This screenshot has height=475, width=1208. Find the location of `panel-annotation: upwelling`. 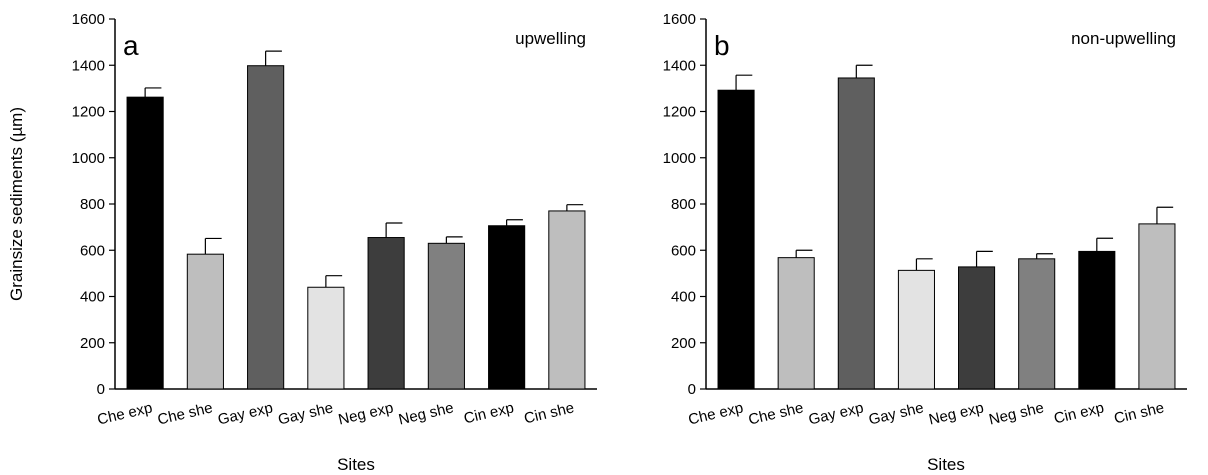

panel-annotation: upwelling is located at coordinates (550, 38).